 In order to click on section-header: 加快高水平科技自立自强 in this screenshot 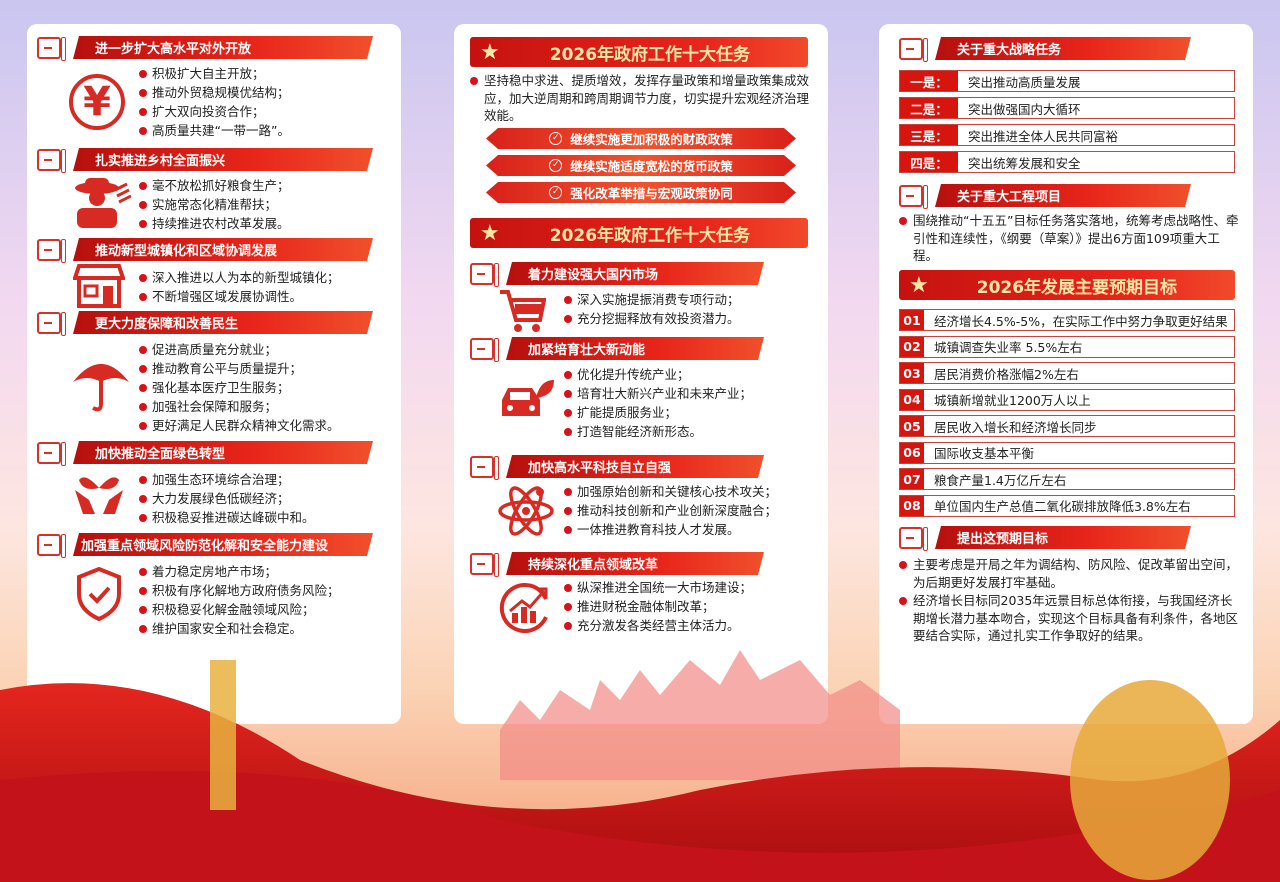, I will do `click(617, 467)`.